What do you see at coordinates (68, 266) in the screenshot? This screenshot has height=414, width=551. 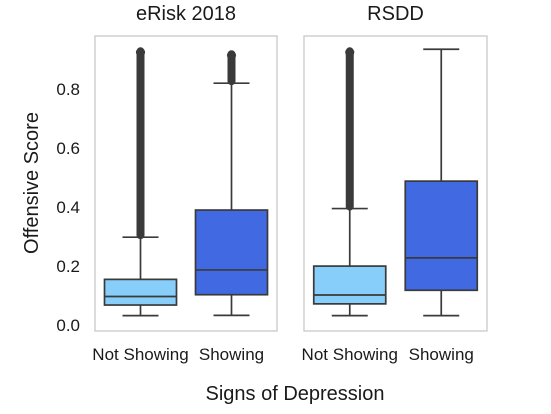 I see `y-tick-label: 0.2` at bounding box center [68, 266].